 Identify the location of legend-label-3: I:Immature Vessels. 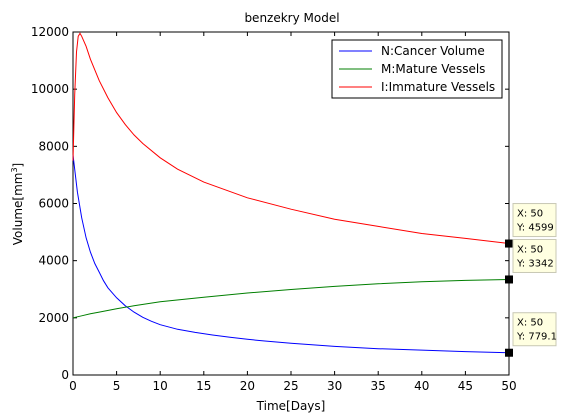
(438, 87).